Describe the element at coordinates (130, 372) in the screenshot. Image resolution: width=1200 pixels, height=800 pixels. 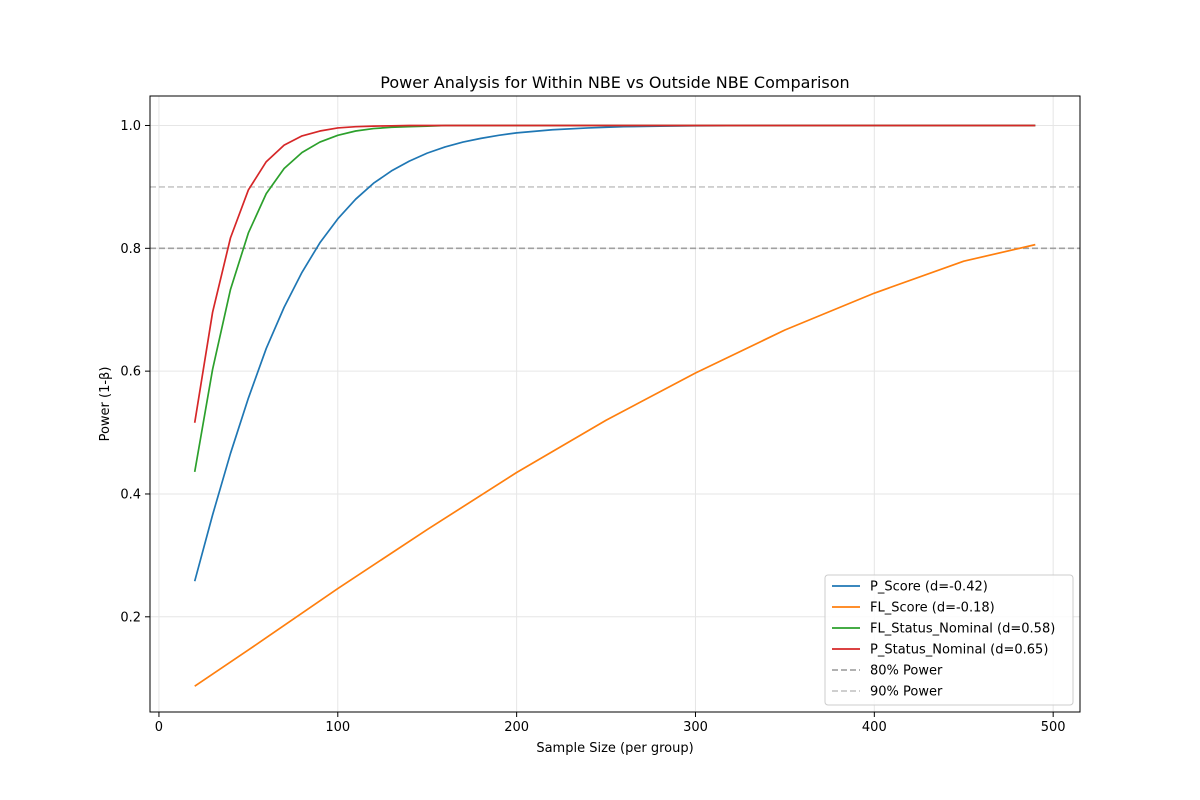
I see `y-tick-label: 0.6` at that location.